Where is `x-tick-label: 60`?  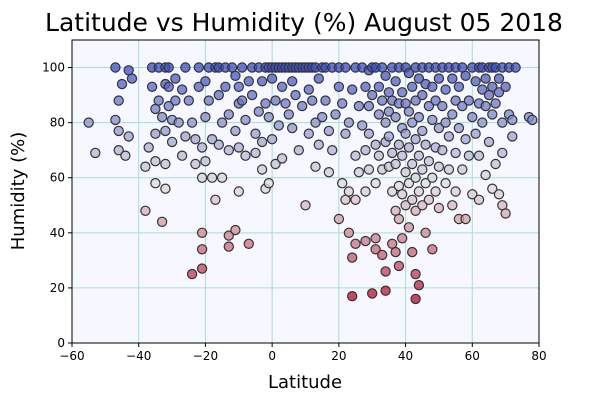
x-tick-label: 60 is located at coordinates (472, 356).